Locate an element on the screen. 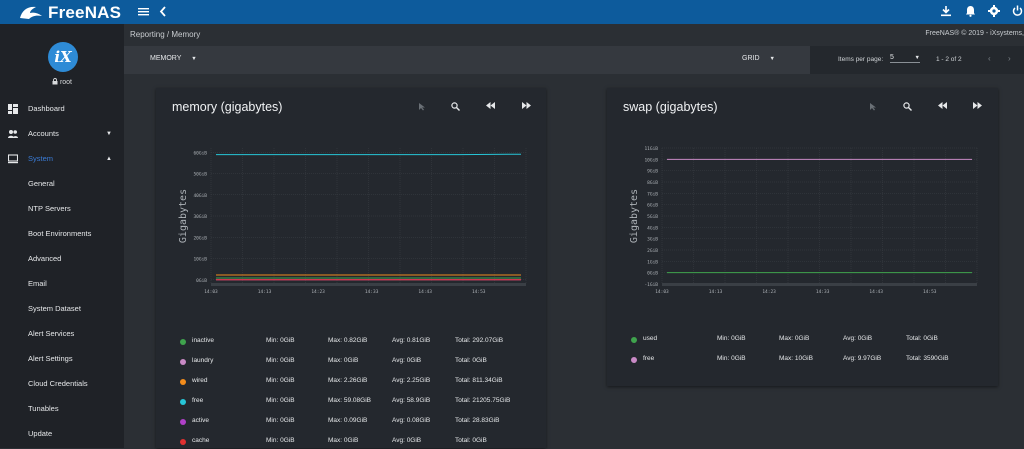 The height and width of the screenshot is (449, 1024). sidebar-item-alert-services: Alert Services is located at coordinates (62, 333).